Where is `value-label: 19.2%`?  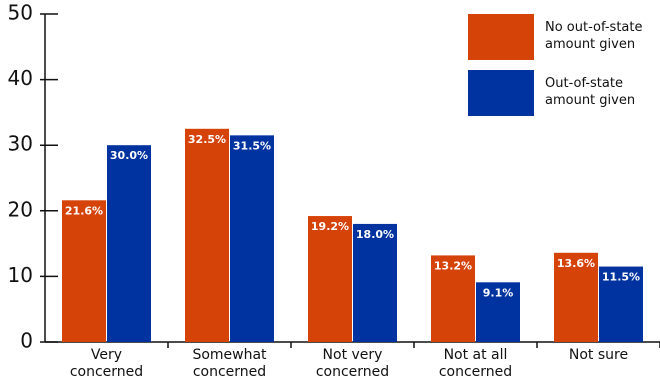 value-label: 19.2% is located at coordinates (330, 226).